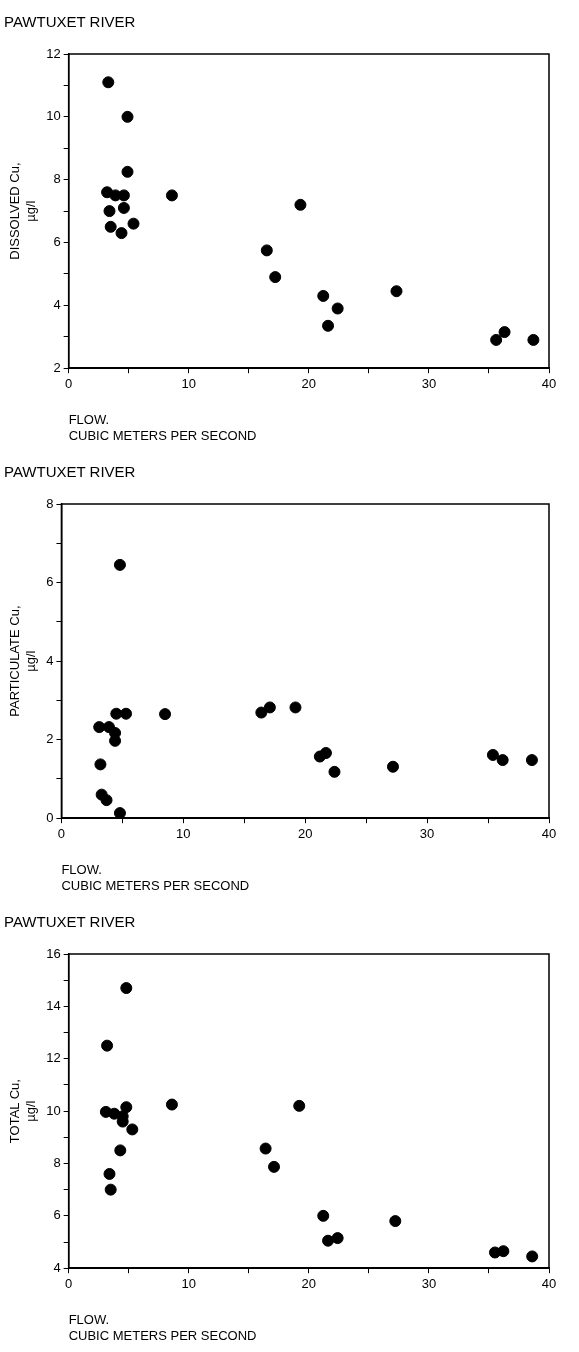 The width and height of the screenshot is (579, 1352). Describe the element at coordinates (53, 1005) in the screenshot. I see `y-tick-label: 14` at that location.